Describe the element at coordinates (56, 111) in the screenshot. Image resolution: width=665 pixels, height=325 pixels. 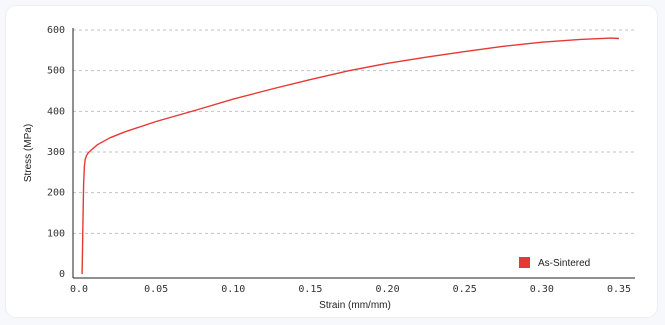
I see `y-tick-label: 400` at that location.